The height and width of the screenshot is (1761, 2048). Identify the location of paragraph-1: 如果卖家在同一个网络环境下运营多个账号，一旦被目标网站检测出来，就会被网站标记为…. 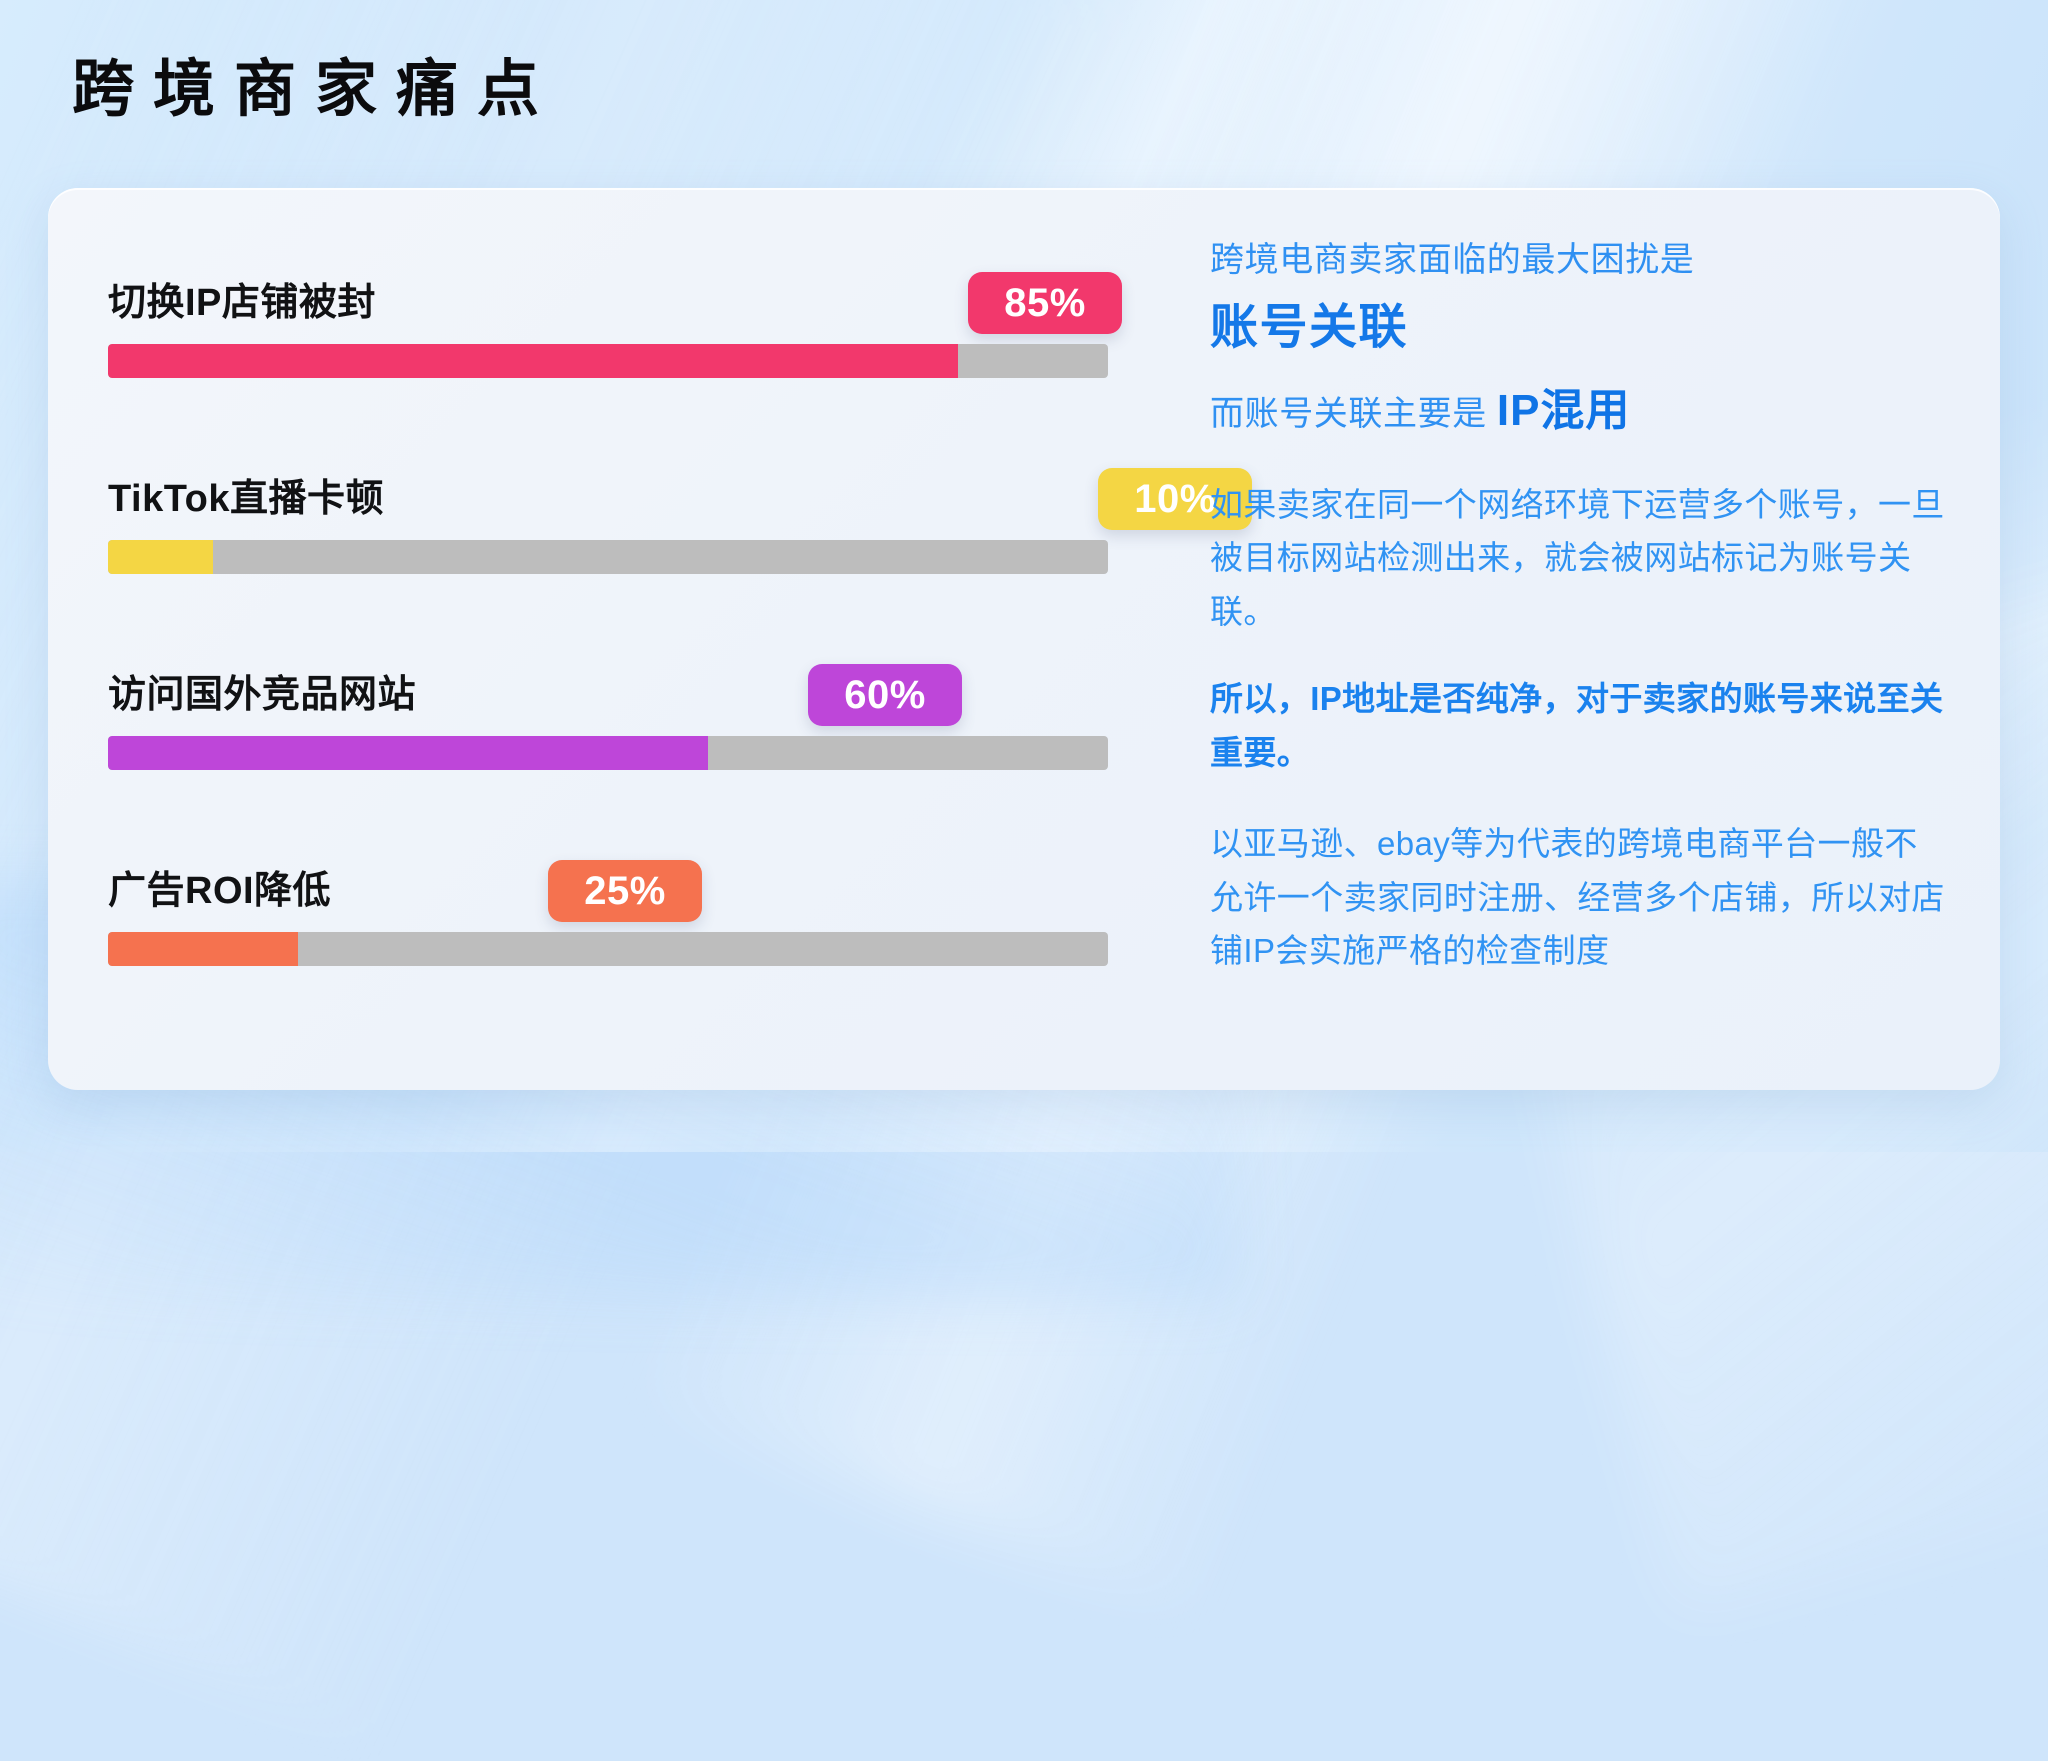
(1577, 557).